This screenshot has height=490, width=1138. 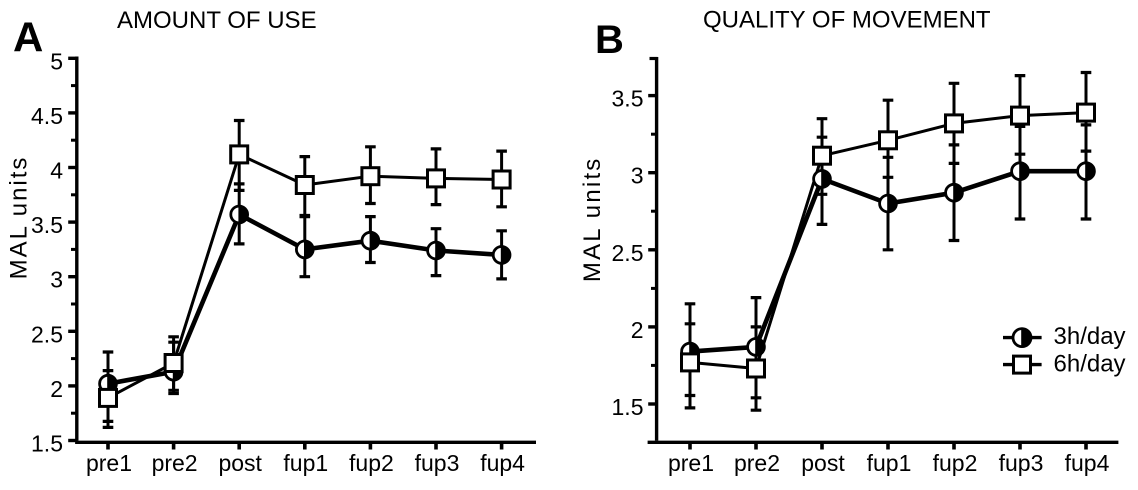 What do you see at coordinates (847, 20) in the screenshot?
I see `svg-text: QUALITY OF MOVEMENT` at bounding box center [847, 20].